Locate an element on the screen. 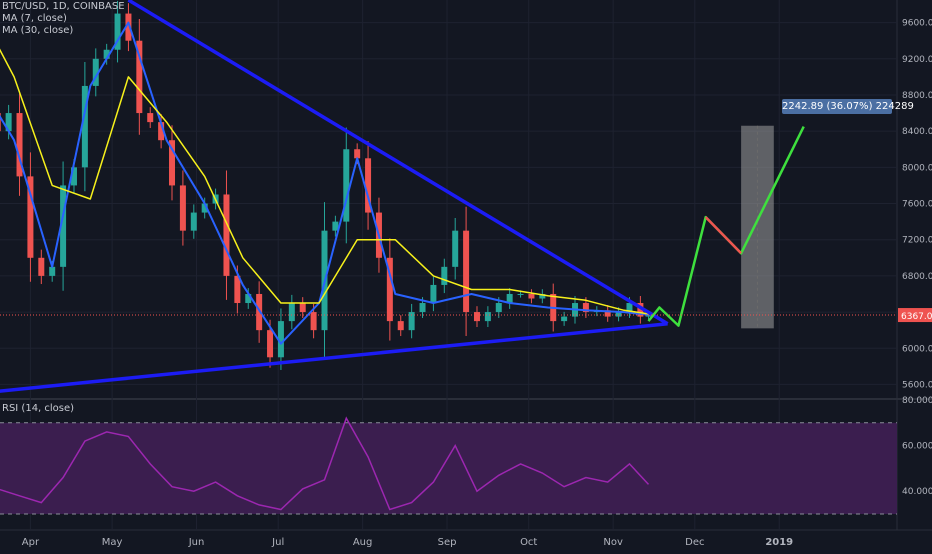 This screenshot has height=554, width=932. measure-label: 2242.89 (36.07%) 224289 is located at coordinates (848, 106).